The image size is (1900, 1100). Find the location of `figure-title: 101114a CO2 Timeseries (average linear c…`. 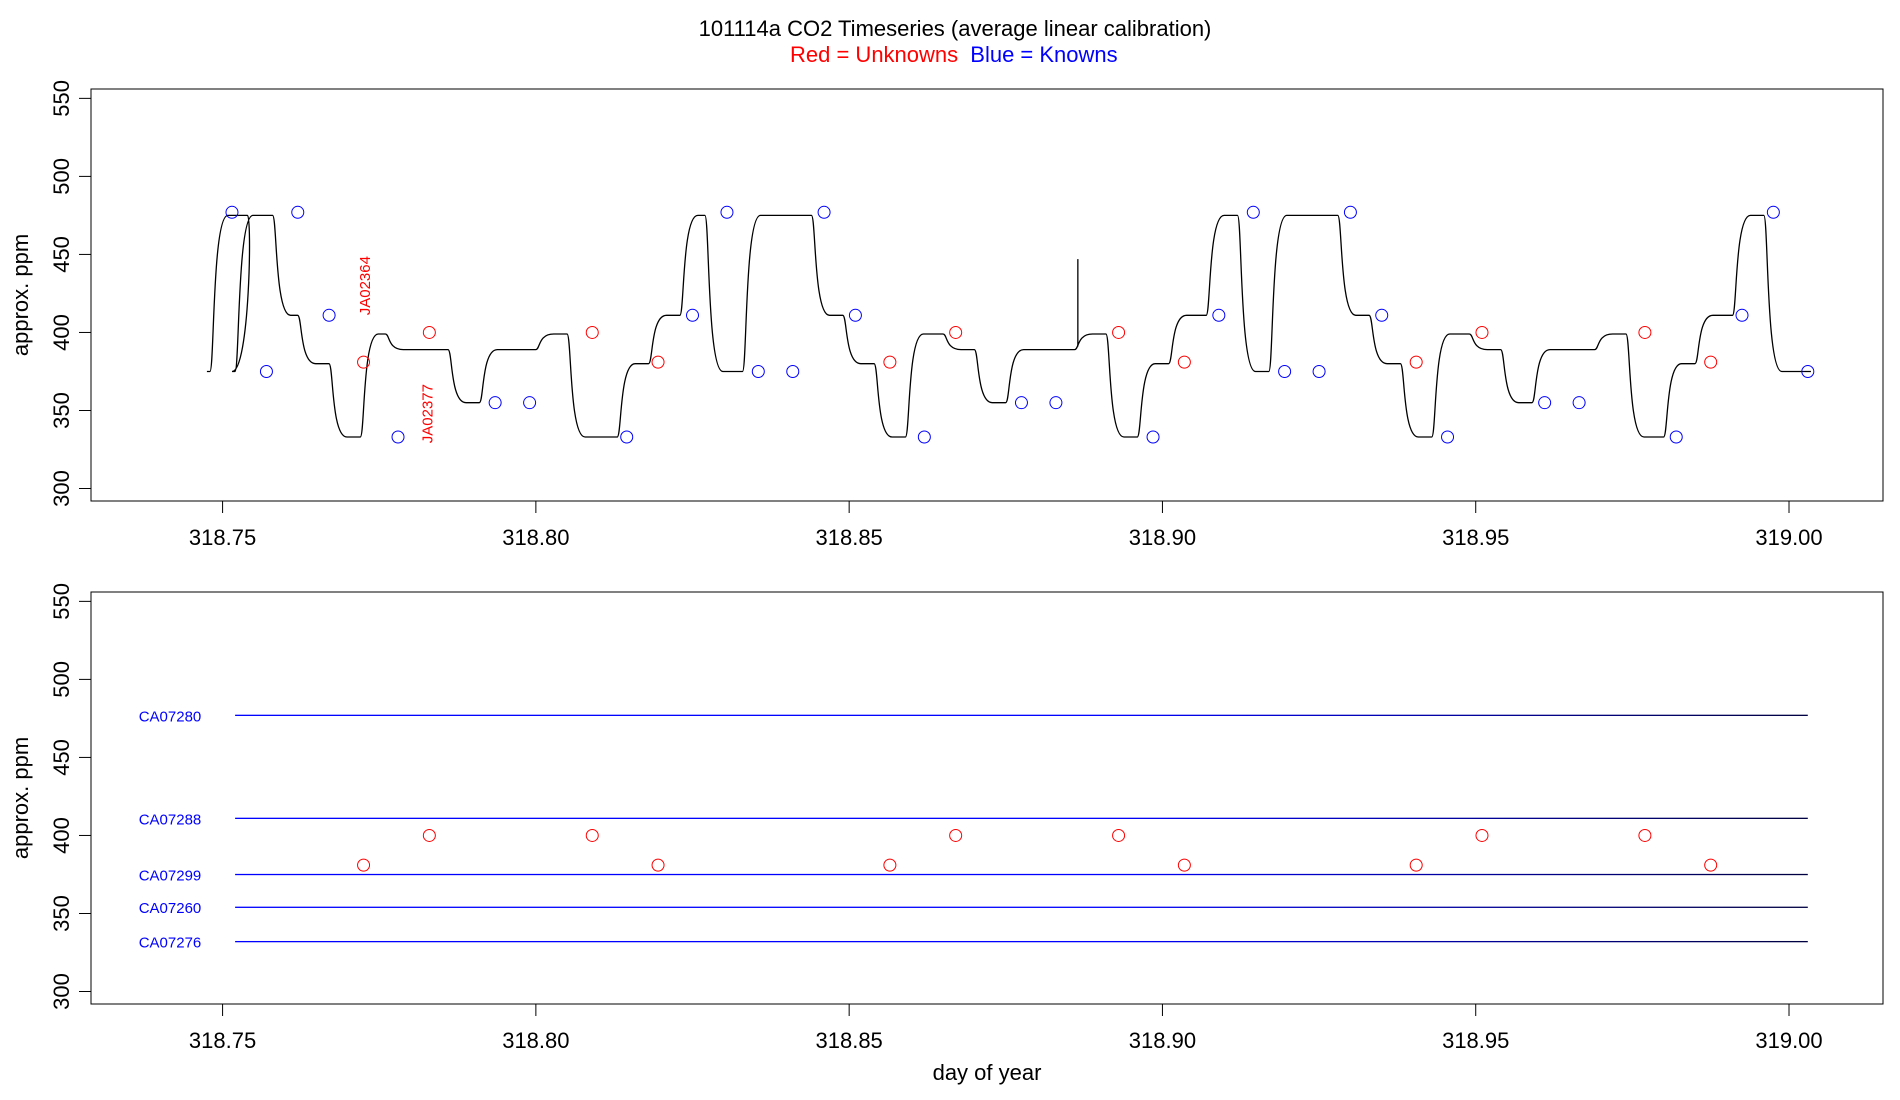

figure-title: 101114a CO2 Timeseries (average linear c… is located at coordinates (955, 28).